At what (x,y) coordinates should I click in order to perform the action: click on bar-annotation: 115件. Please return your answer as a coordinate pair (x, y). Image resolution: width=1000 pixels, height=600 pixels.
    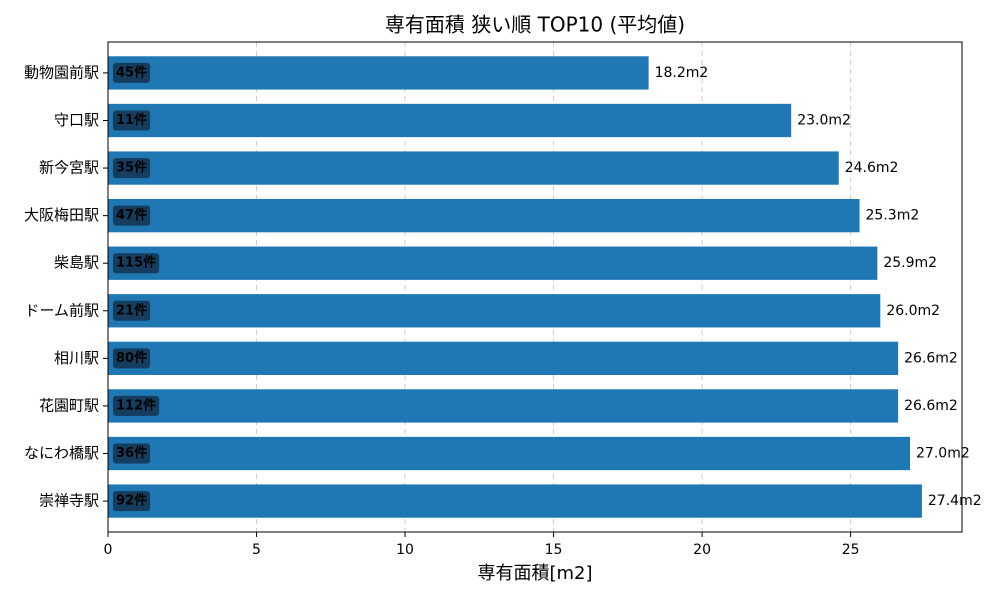
    Looking at the image, I should click on (136, 263).